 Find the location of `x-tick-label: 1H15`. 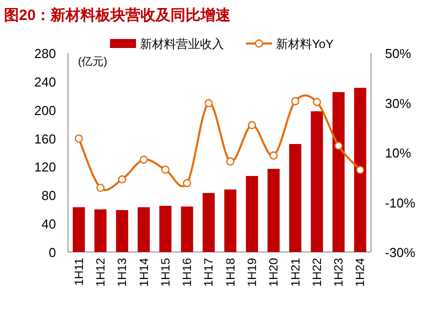

x-tick-label: 1H15 is located at coordinates (165, 272).